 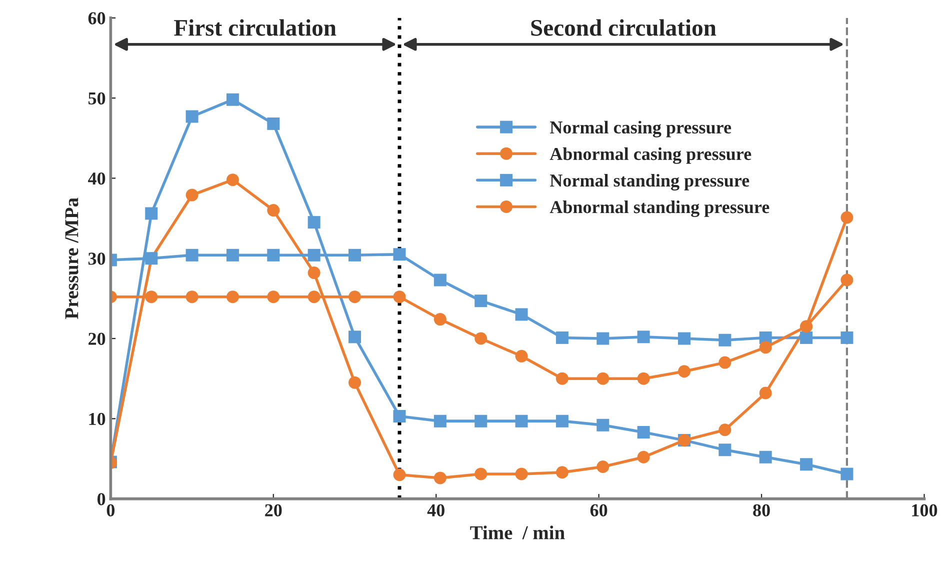 I want to click on x-tick-label: 40, so click(x=435, y=510).